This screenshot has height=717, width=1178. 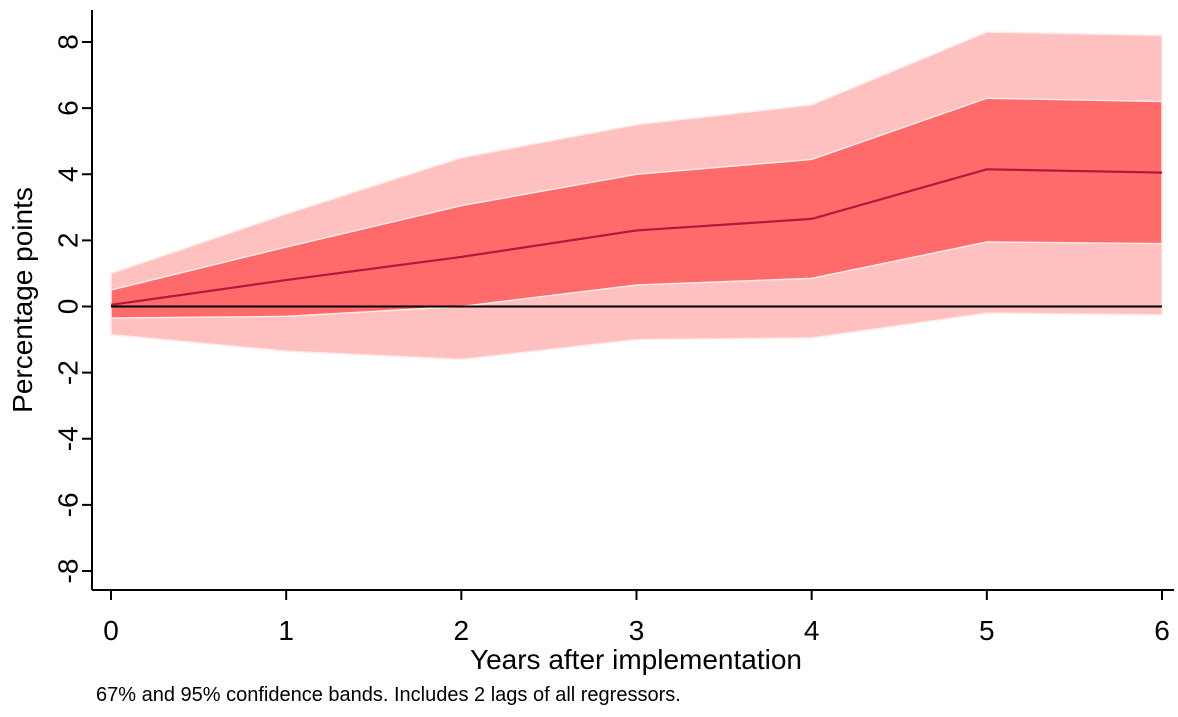 What do you see at coordinates (111, 630) in the screenshot?
I see `x-tick-label: 0` at bounding box center [111, 630].